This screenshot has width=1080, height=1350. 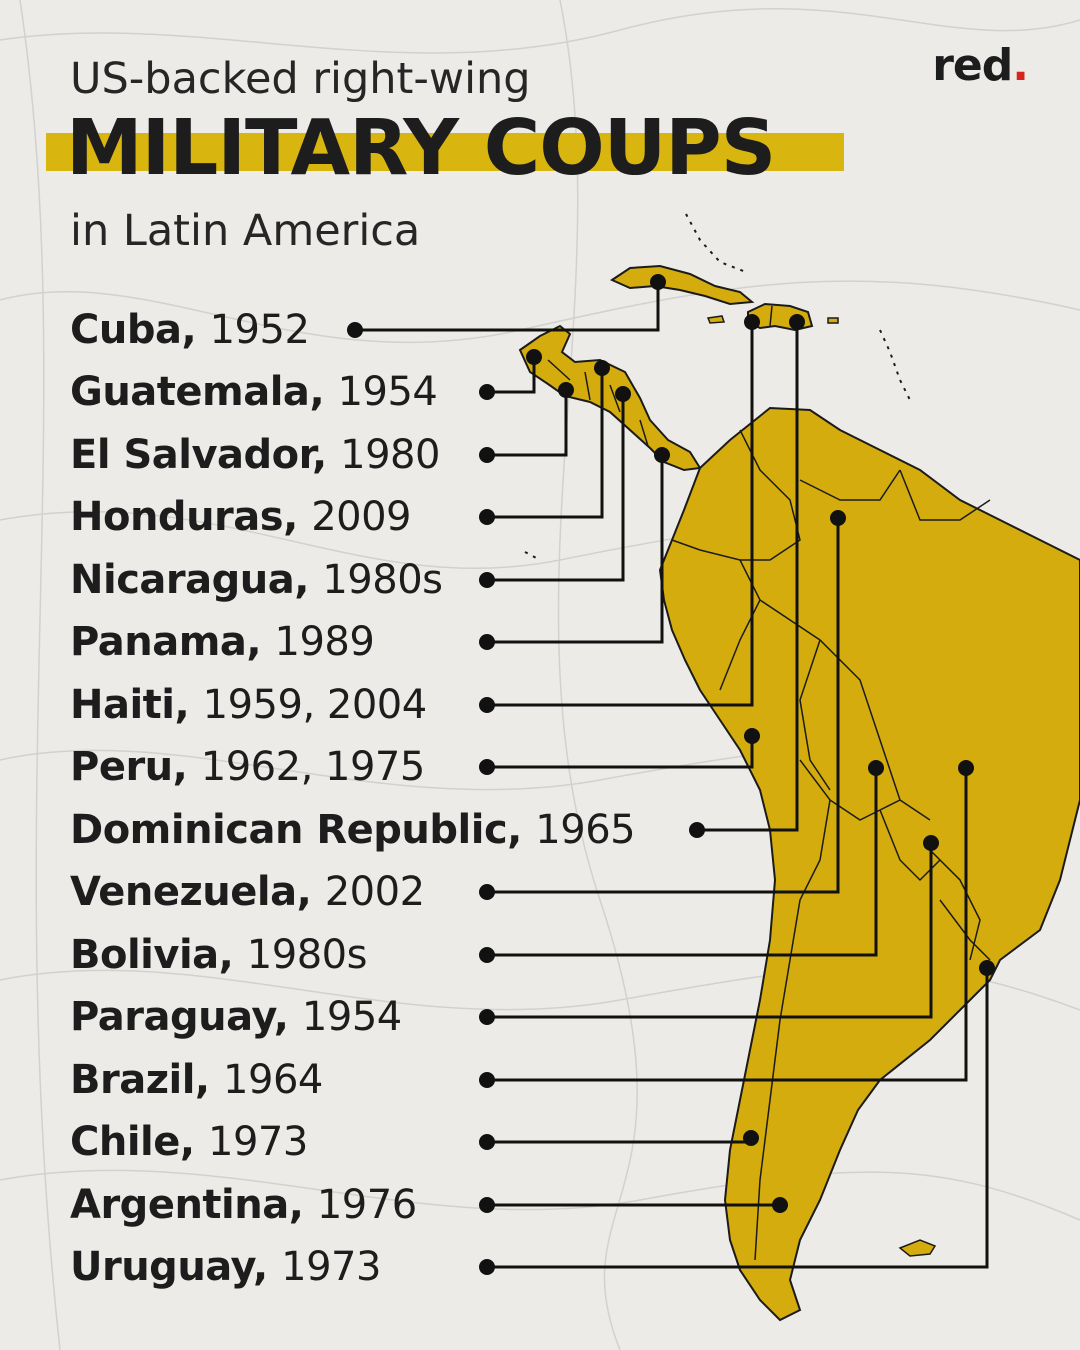 I want to click on coup-entry: Brazil, 1964, so click(x=196, y=1080).